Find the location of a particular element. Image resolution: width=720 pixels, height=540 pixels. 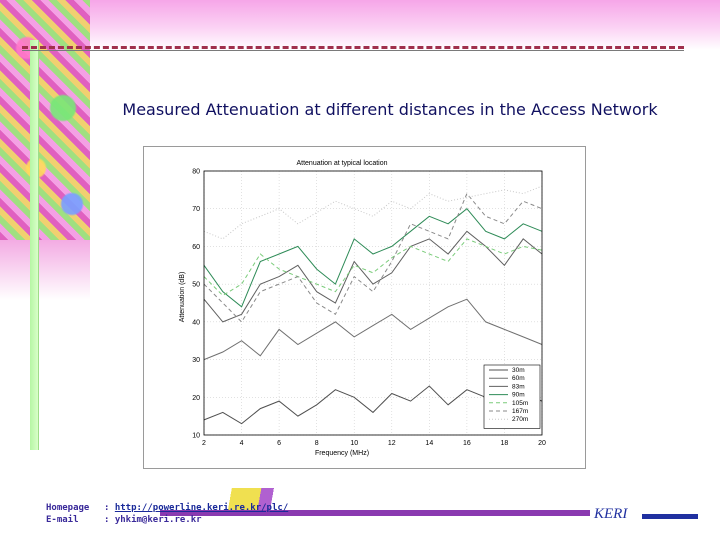

legend-entry: 83m is located at coordinates (518, 386).